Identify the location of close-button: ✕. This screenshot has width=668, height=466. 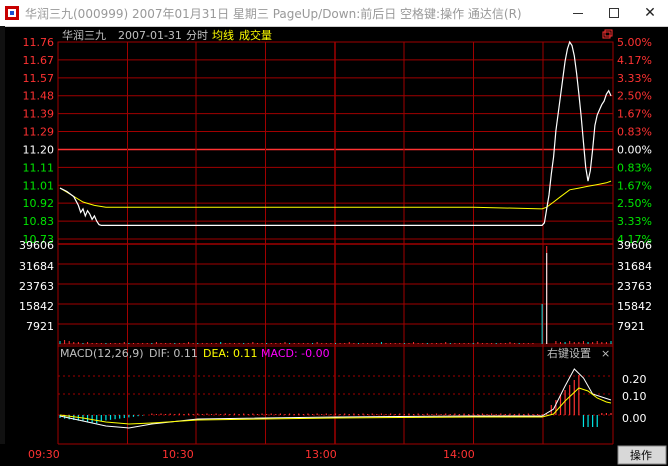
(650, 13).